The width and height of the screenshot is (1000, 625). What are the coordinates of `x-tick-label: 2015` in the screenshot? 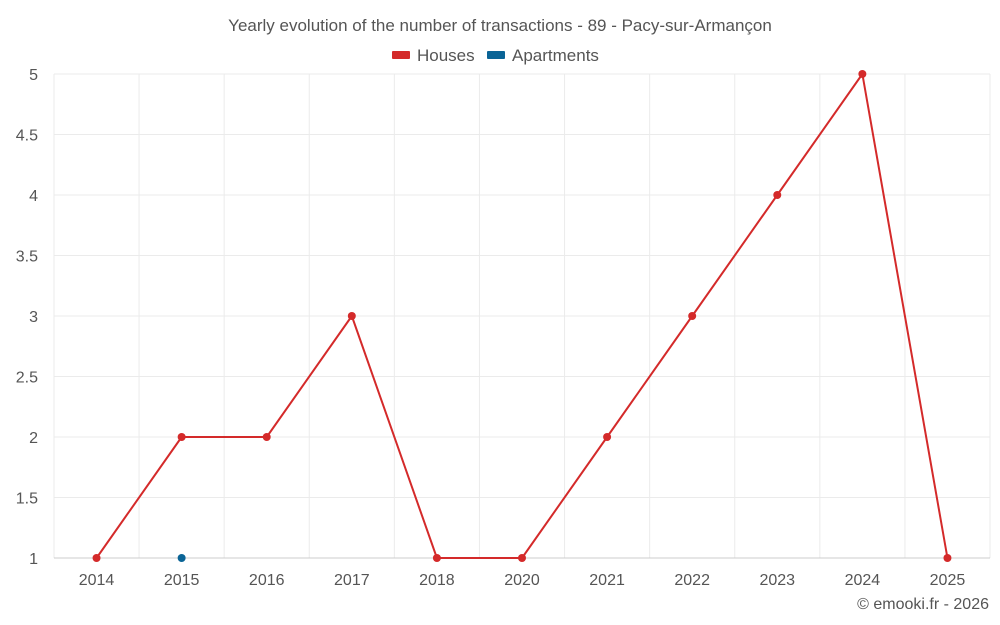 It's located at (182, 580).